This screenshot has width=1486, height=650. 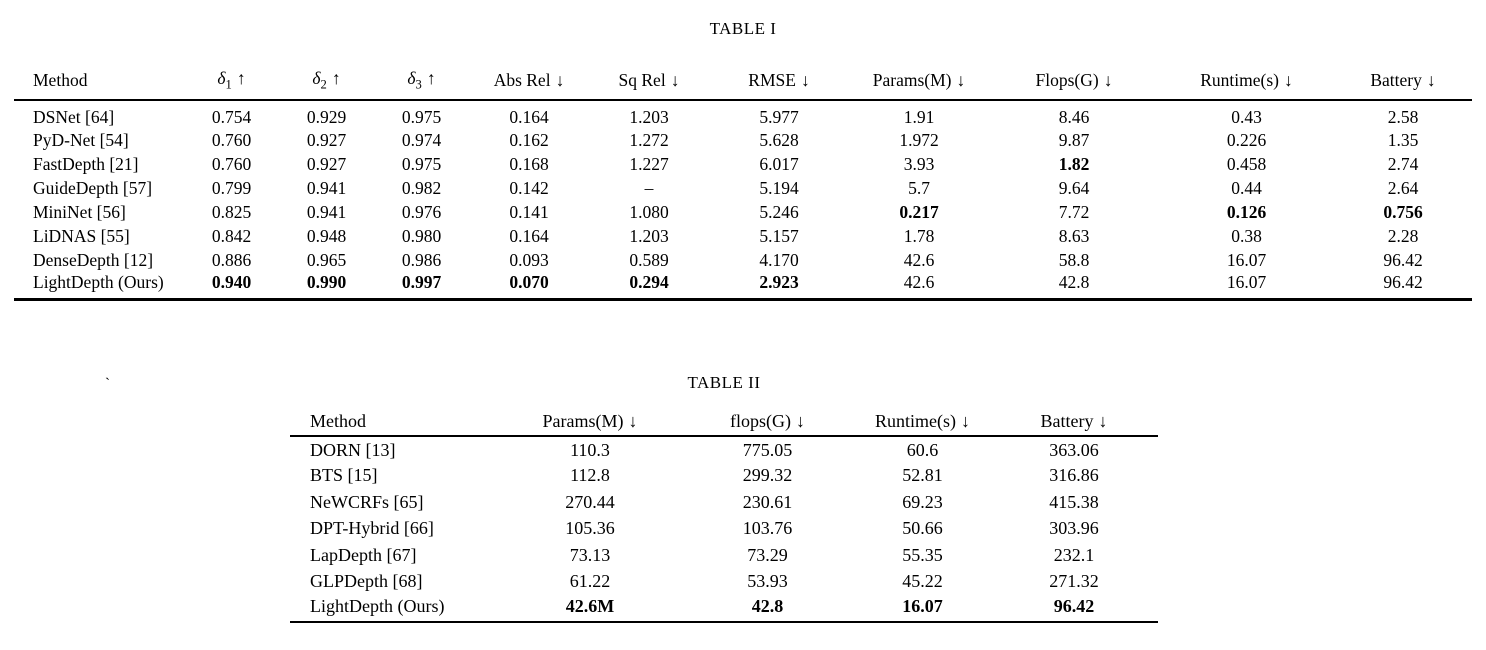 I want to click on table-cell: 363.06, so click(x=1074, y=450).